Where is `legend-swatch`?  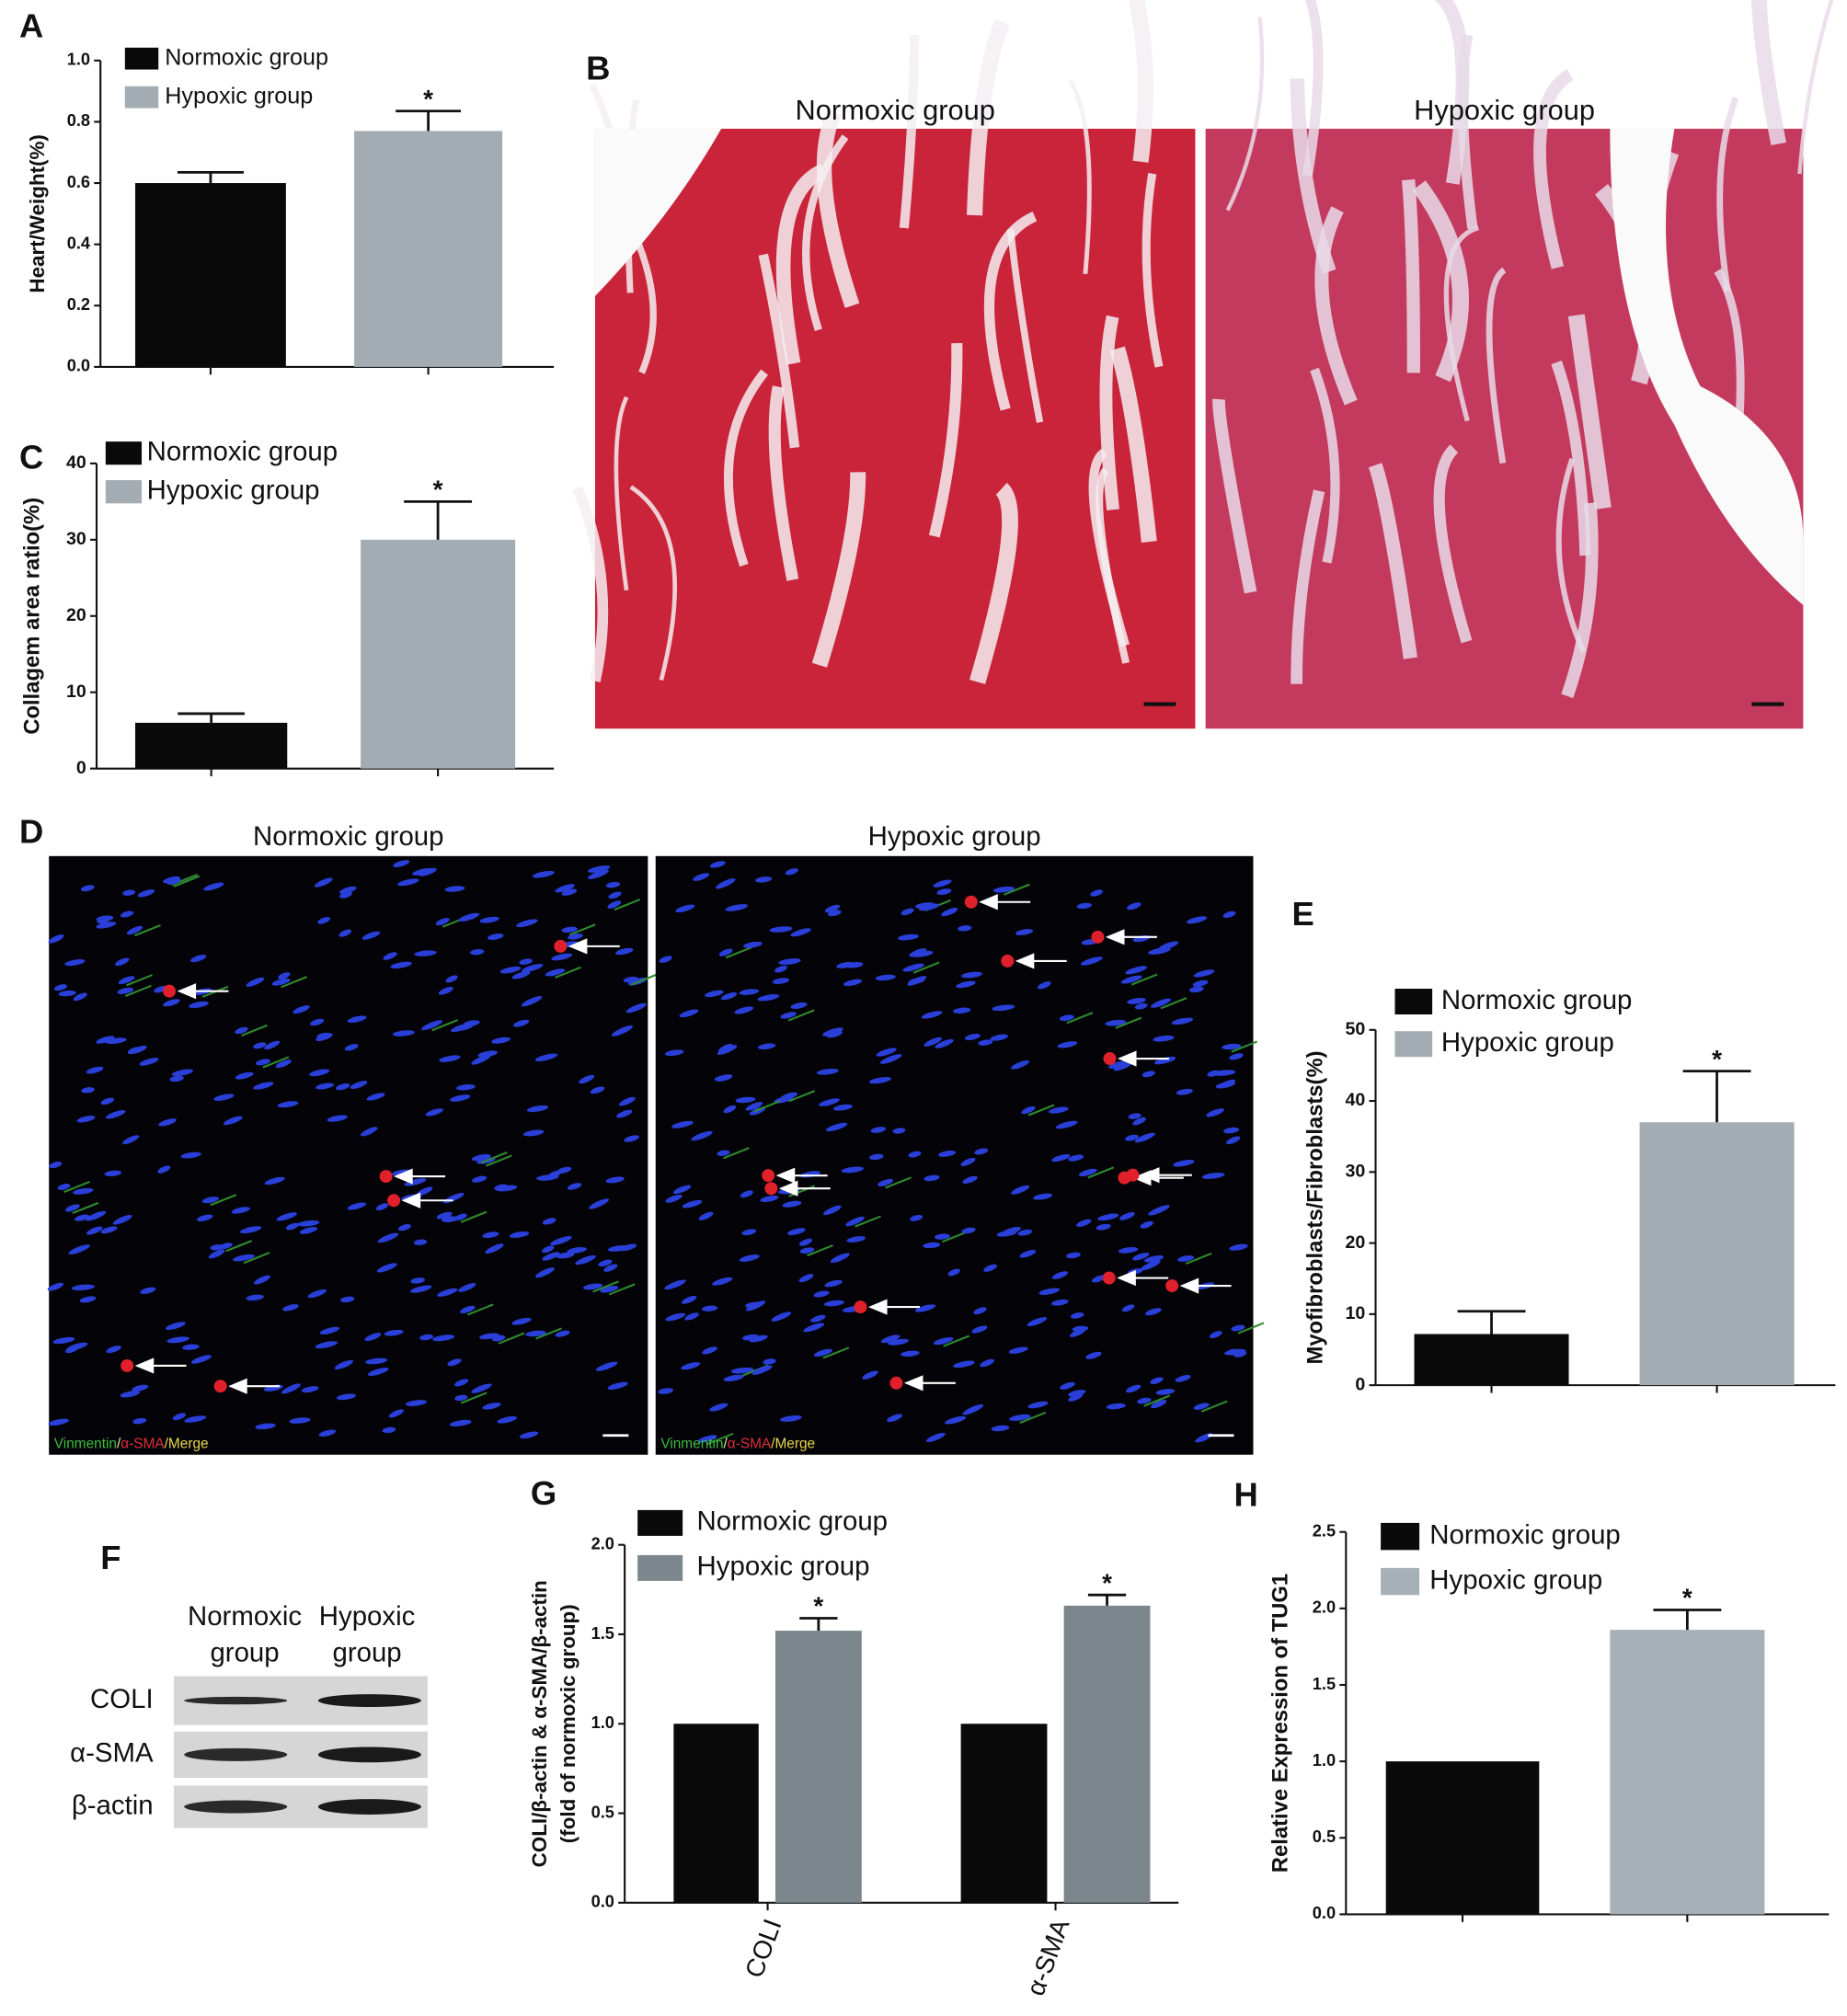
legend-swatch is located at coordinates (1413, 1044).